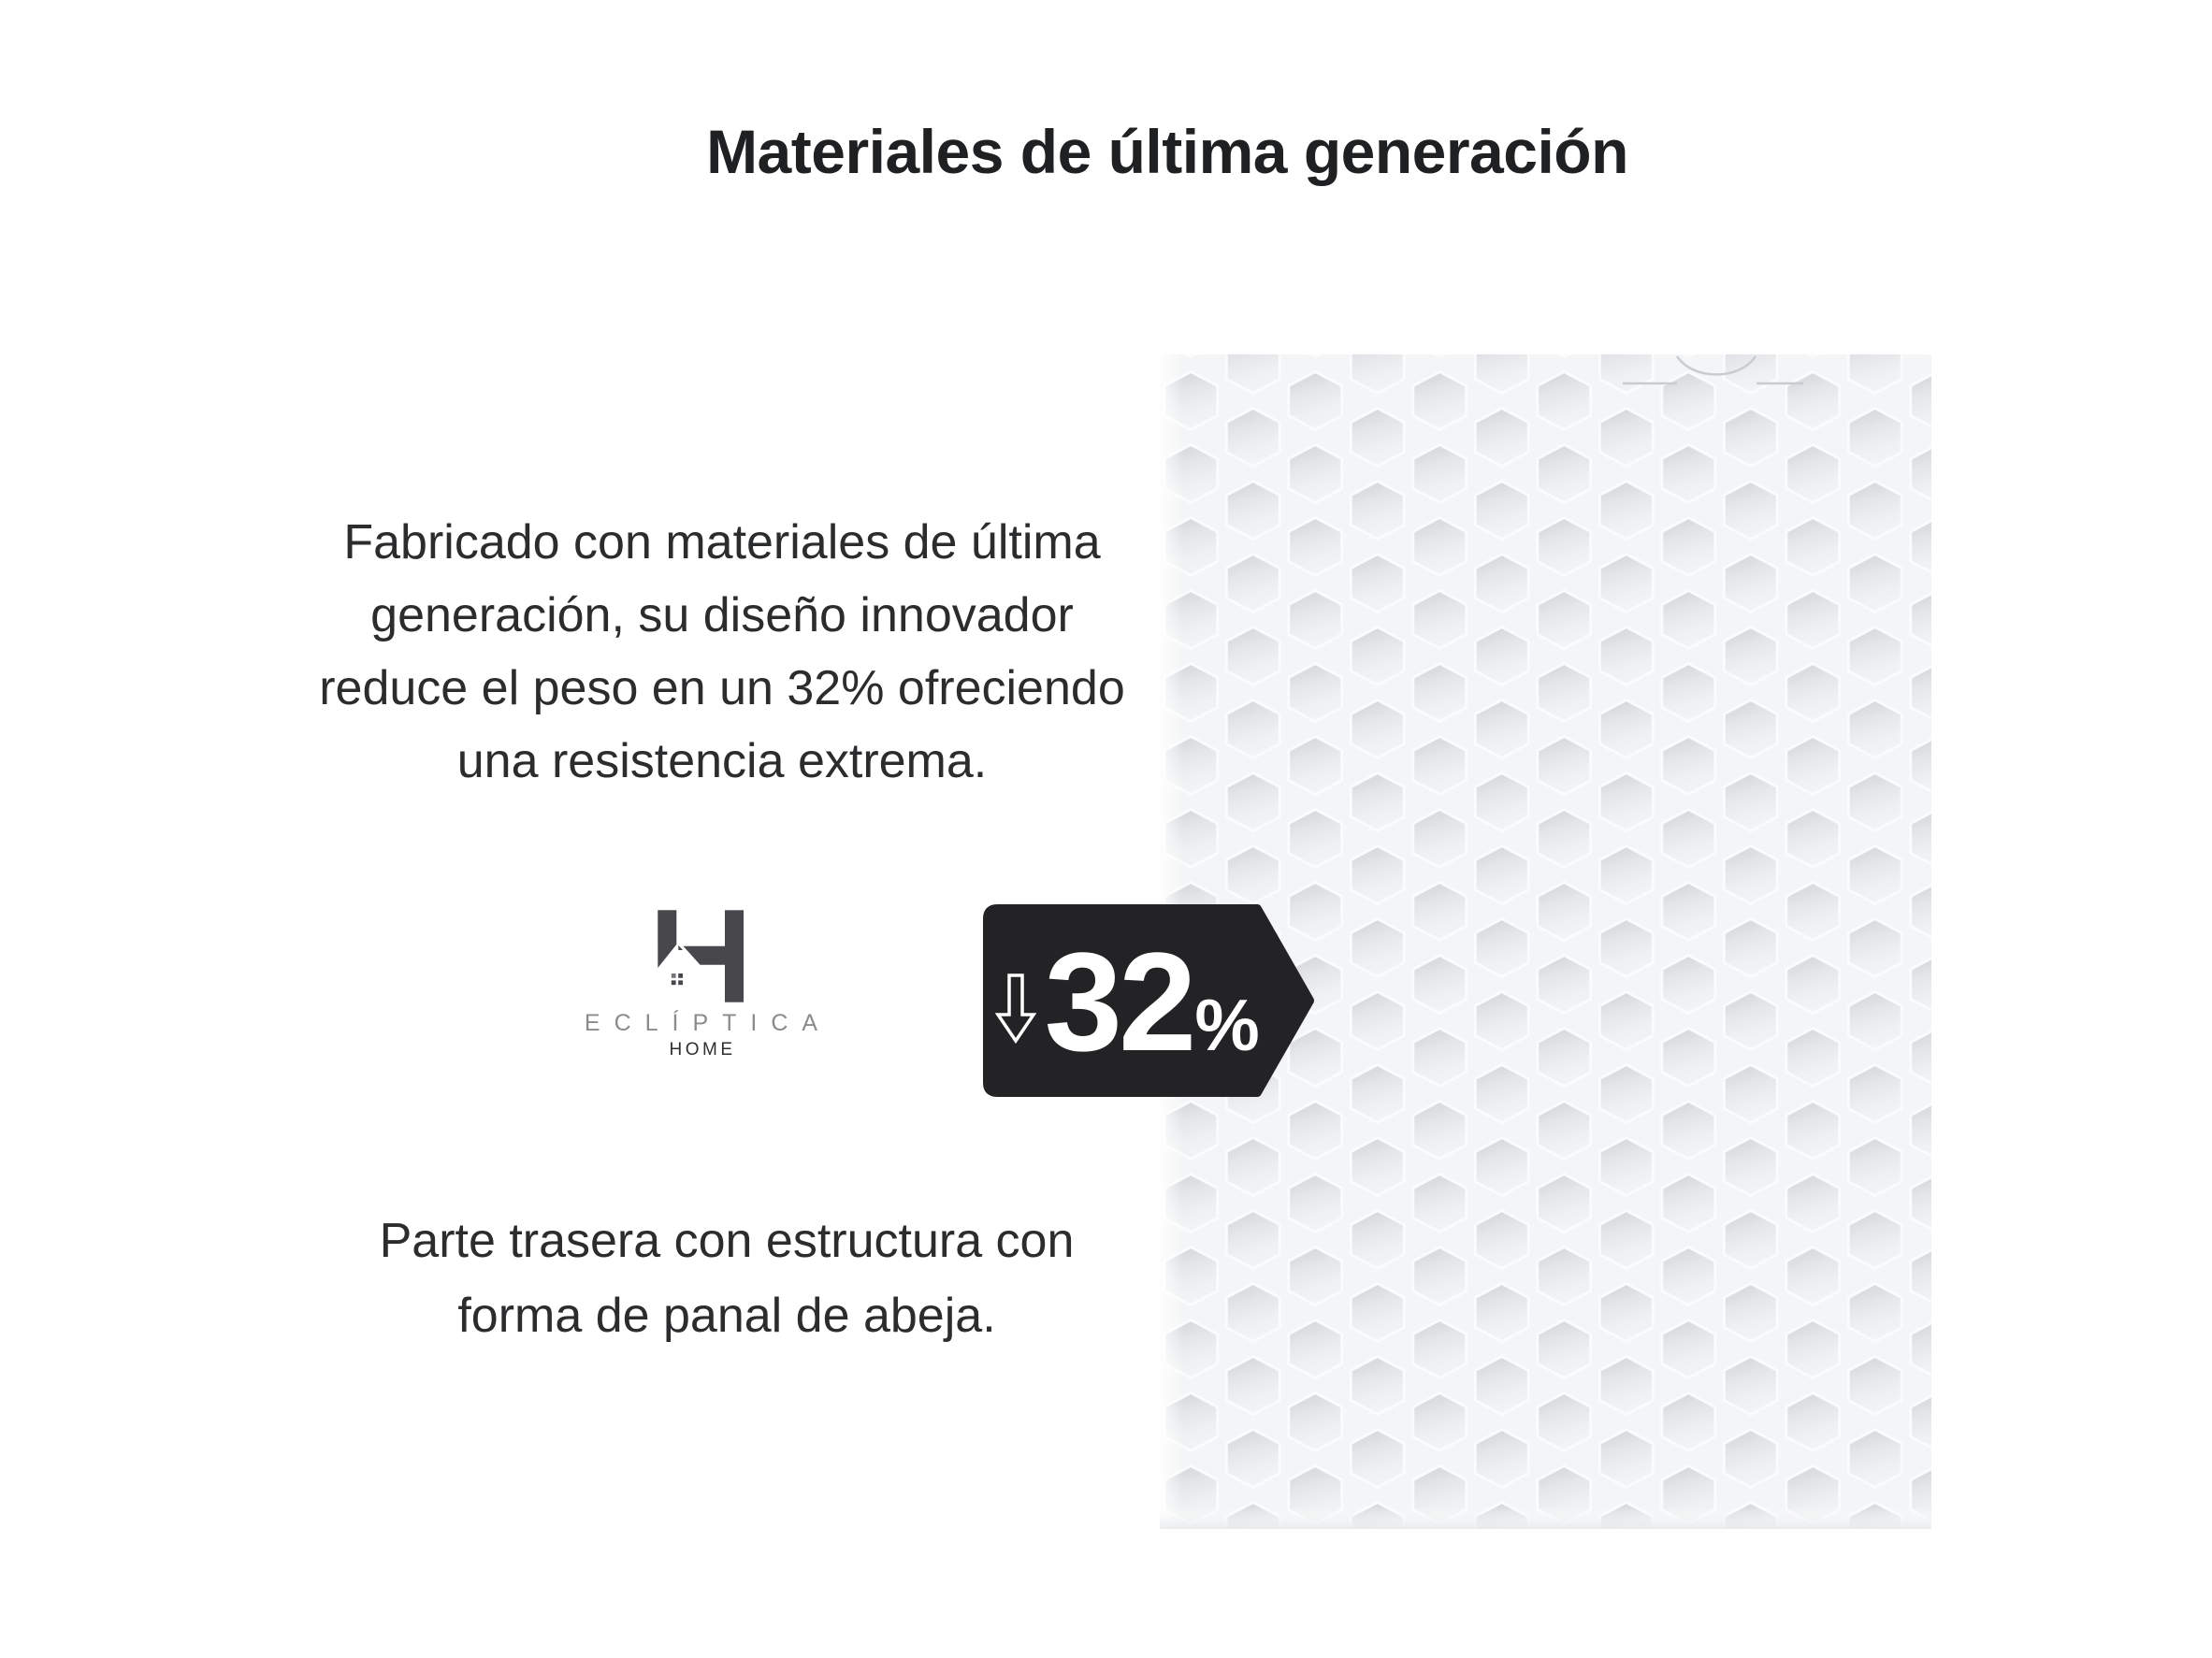  I want to click on paragraph-line: una resistencia extrema., so click(722, 761).